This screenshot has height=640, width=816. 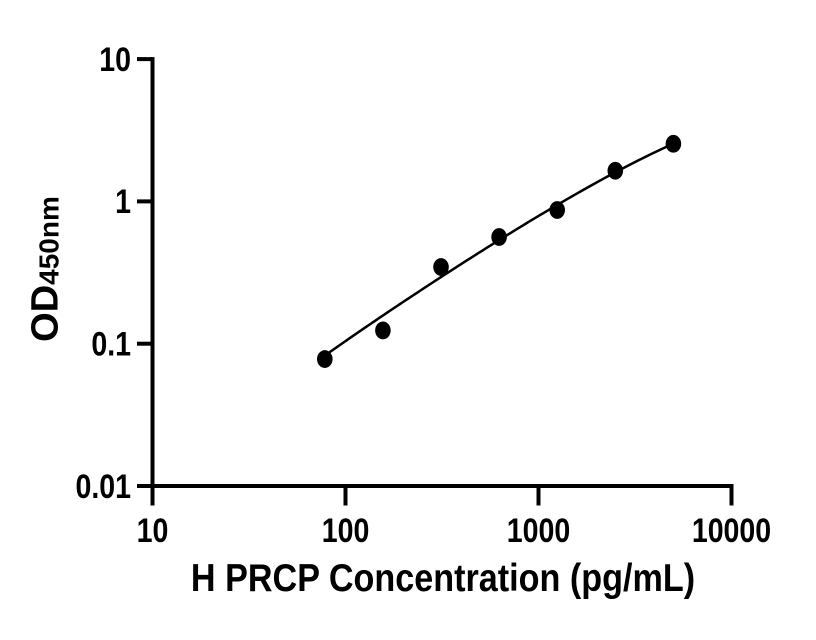 I want to click on y-tick-label: 10, so click(x=115, y=60).